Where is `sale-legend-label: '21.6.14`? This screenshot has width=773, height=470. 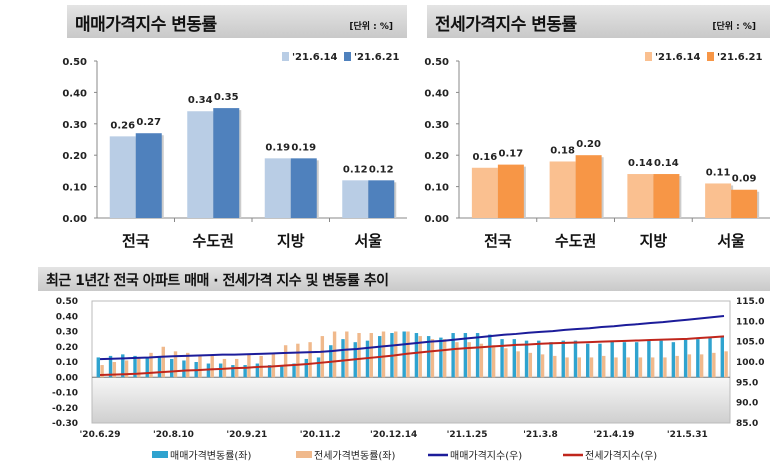
sale-legend-label: '21.6.14 is located at coordinates (314, 57).